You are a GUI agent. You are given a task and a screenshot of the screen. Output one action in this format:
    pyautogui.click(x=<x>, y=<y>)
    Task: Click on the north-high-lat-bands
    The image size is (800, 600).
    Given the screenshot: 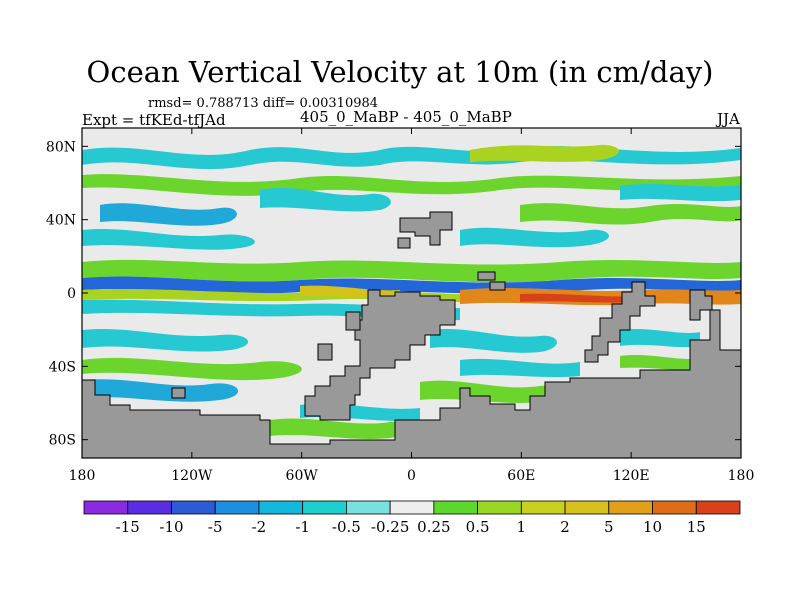 What is the action you would take?
    pyautogui.click(x=411, y=197)
    